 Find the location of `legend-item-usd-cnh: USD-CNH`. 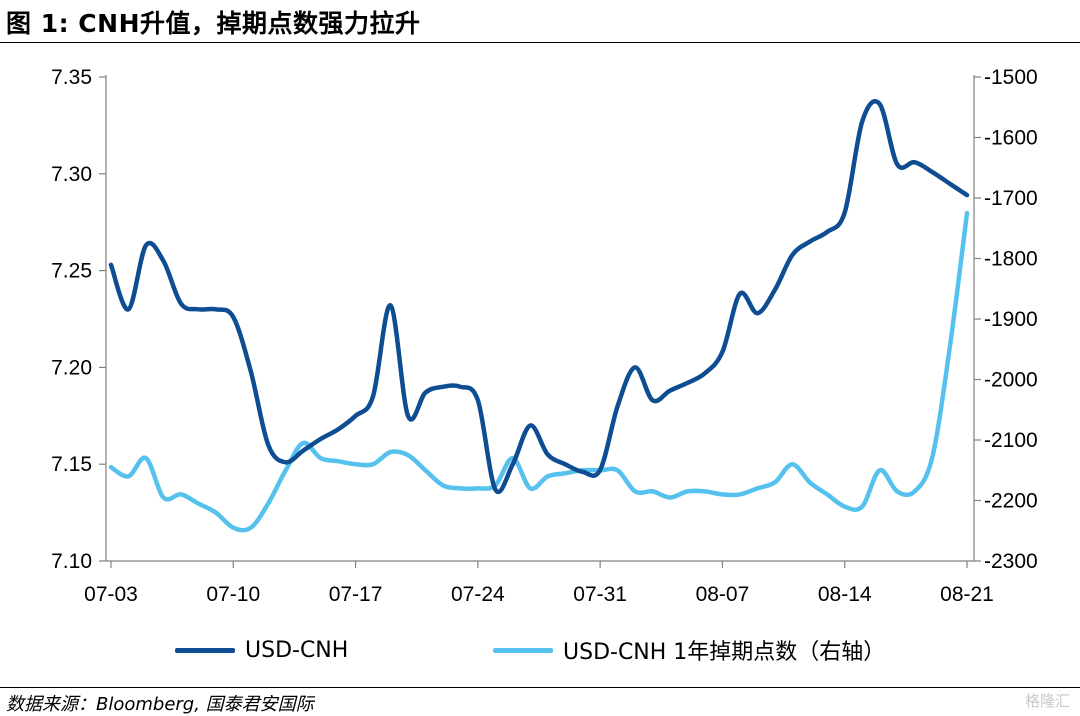

legend-item-usd-cnh: USD-CNH is located at coordinates (261, 650).